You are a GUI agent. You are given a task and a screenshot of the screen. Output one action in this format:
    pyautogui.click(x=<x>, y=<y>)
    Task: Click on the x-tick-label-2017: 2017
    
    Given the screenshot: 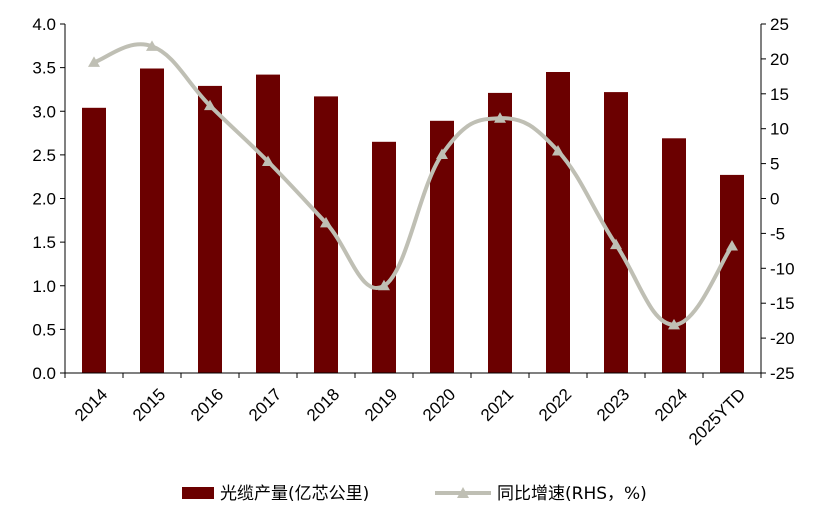 What is the action you would take?
    pyautogui.click(x=265, y=405)
    